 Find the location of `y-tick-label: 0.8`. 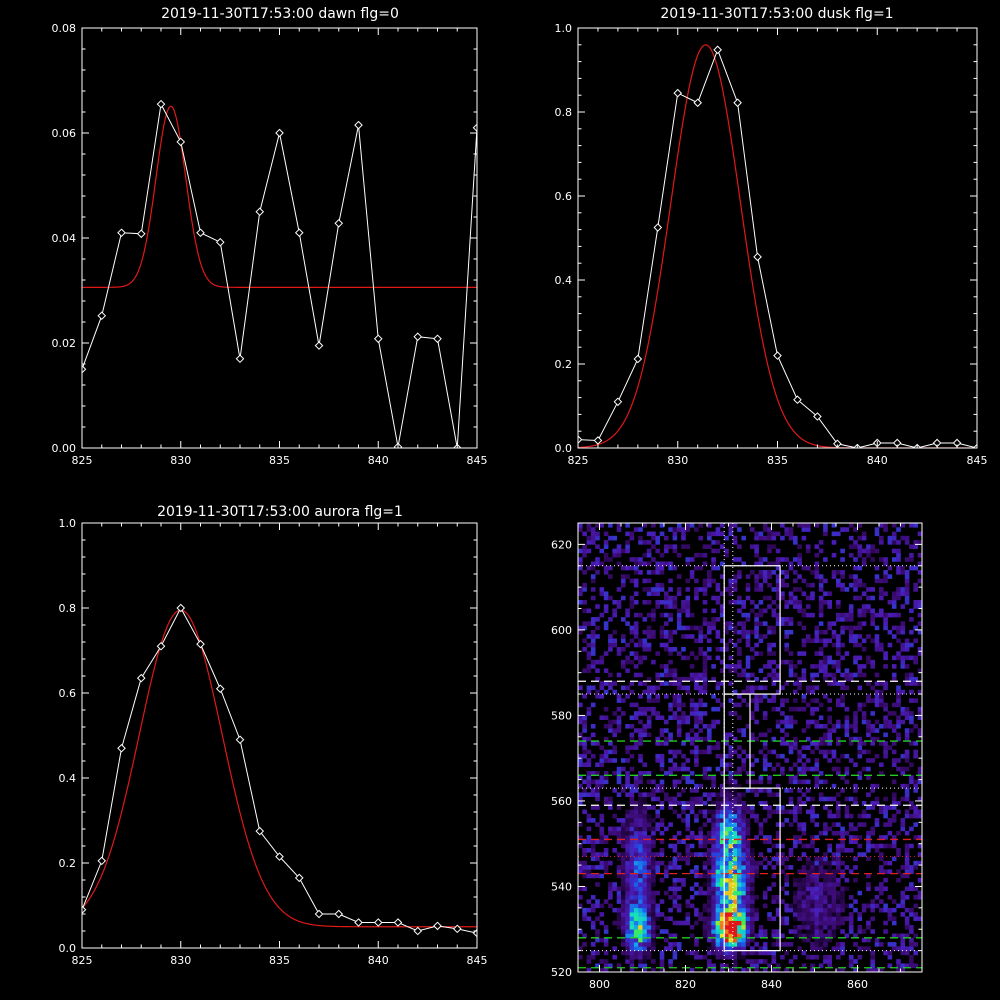

y-tick-label: 0.8 is located at coordinates (68, 608).